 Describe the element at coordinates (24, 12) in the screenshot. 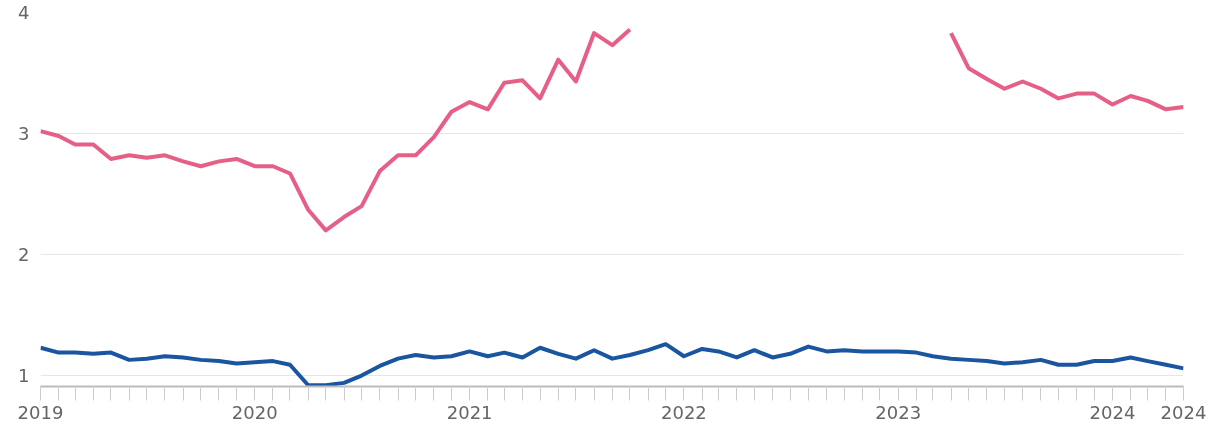

I see `y-tick-label: 4` at that location.